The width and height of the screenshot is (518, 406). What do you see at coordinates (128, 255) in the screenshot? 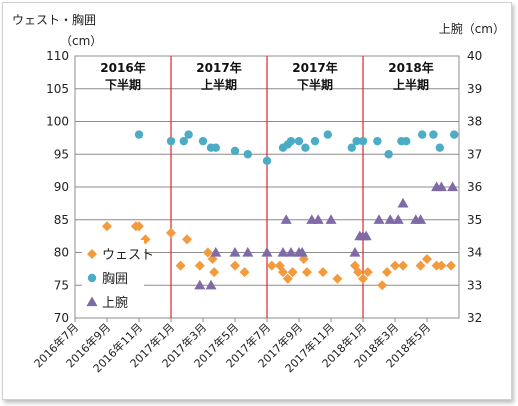
I see `legend-label: ウェスト` at bounding box center [128, 255].